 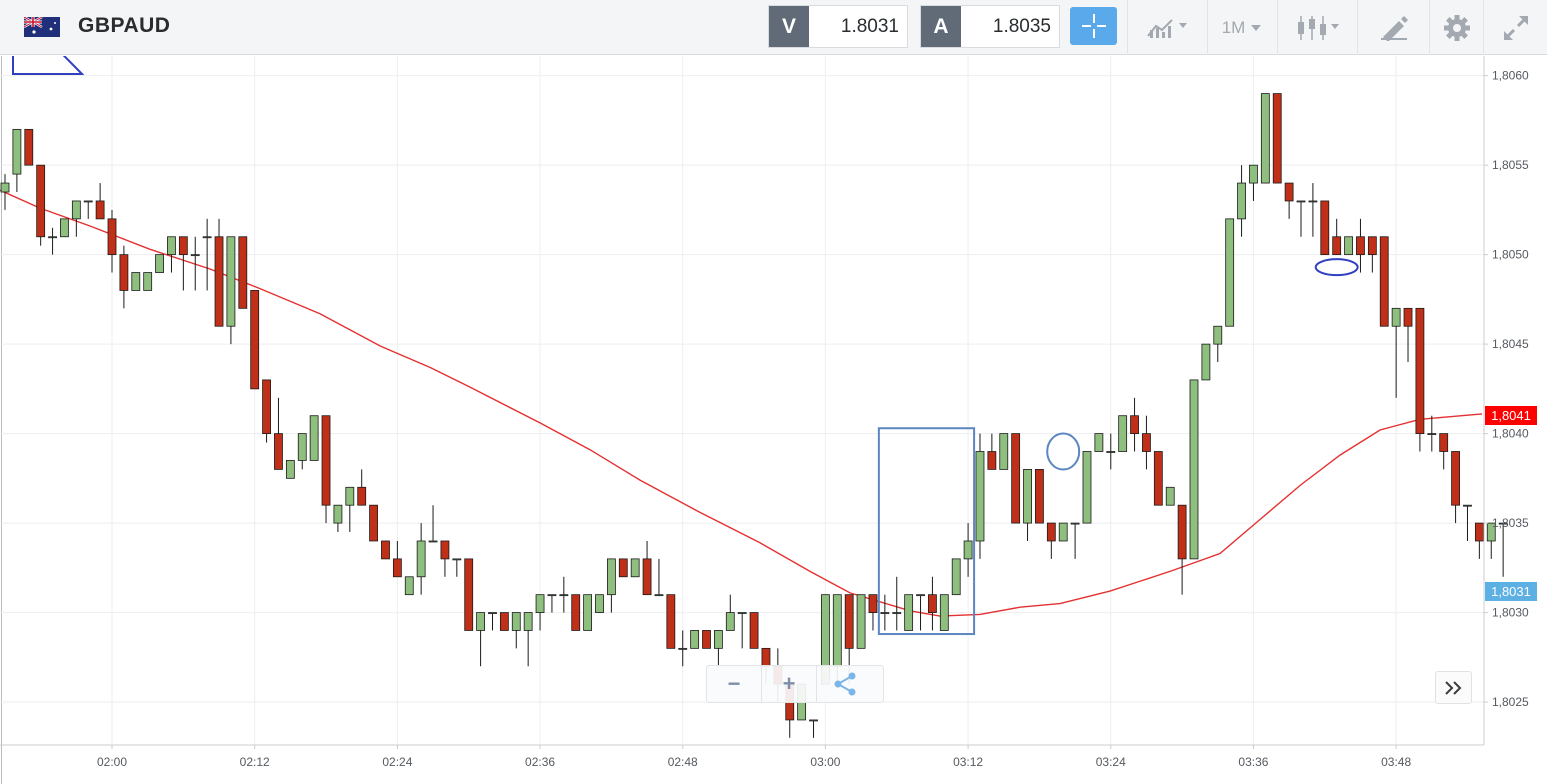 What do you see at coordinates (397, 762) in the screenshot?
I see `time-tick-label: 02:24` at bounding box center [397, 762].